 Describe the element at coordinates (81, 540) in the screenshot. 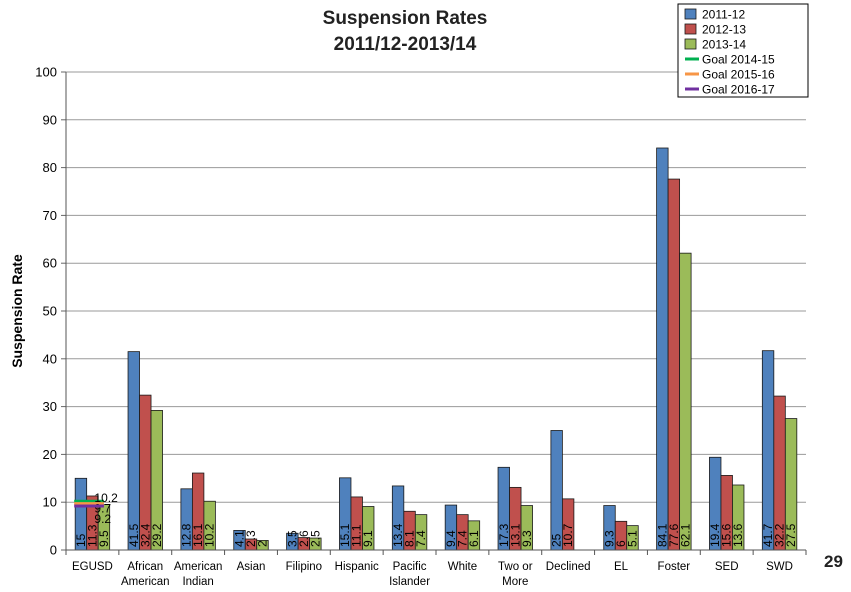

I see `data-label: 15` at that location.